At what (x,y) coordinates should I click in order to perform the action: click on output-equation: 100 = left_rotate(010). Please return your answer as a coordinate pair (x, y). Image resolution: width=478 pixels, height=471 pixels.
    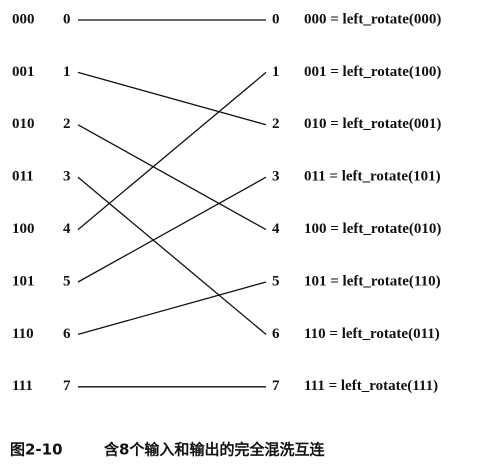
    Looking at the image, I should click on (372, 229).